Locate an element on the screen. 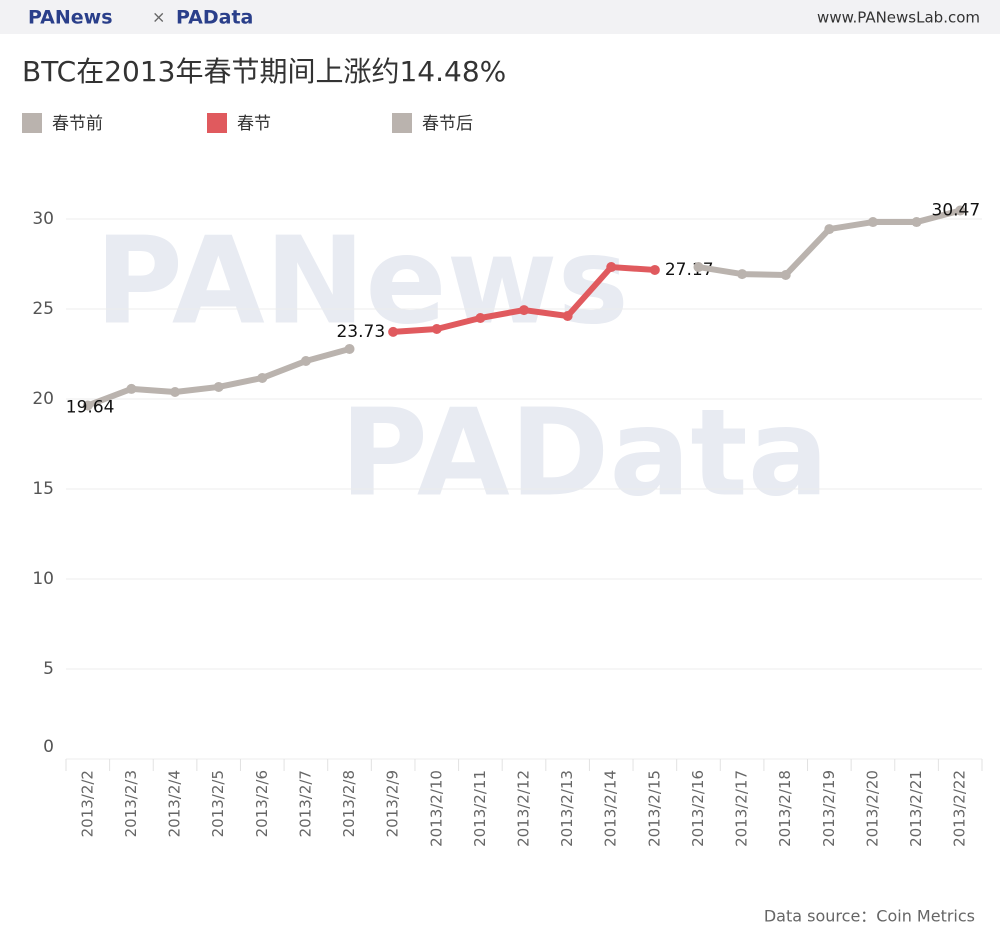 The height and width of the screenshot is (949, 1000). watermark: PAData is located at coordinates (584, 454).